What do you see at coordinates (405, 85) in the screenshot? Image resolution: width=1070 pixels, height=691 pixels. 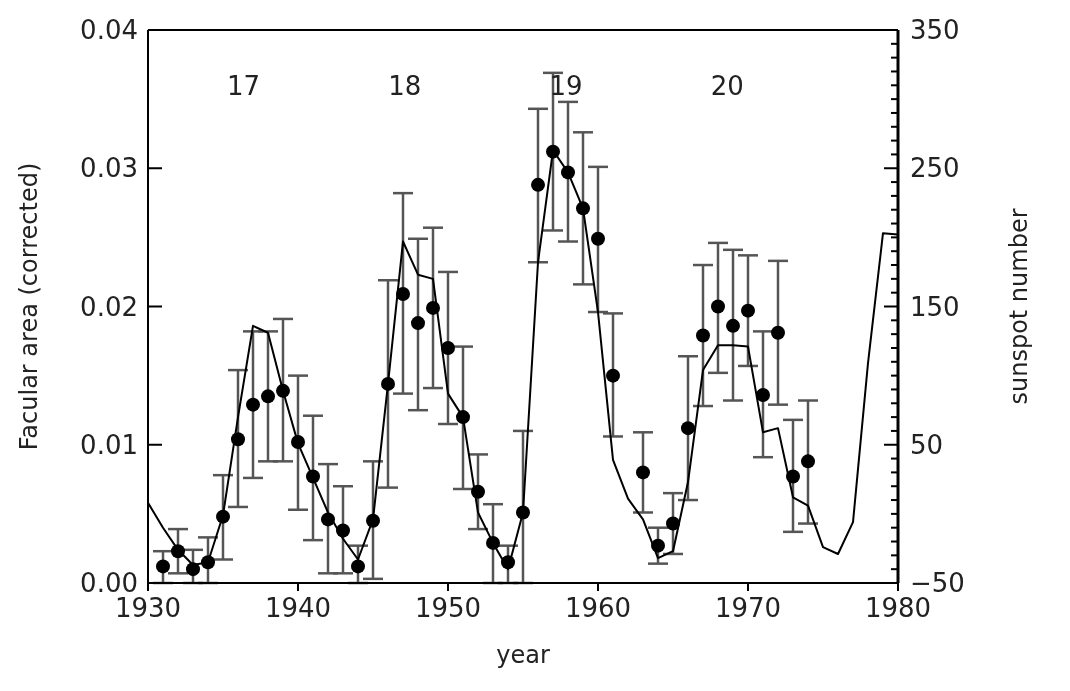 I see `annotation: 18` at bounding box center [405, 85].